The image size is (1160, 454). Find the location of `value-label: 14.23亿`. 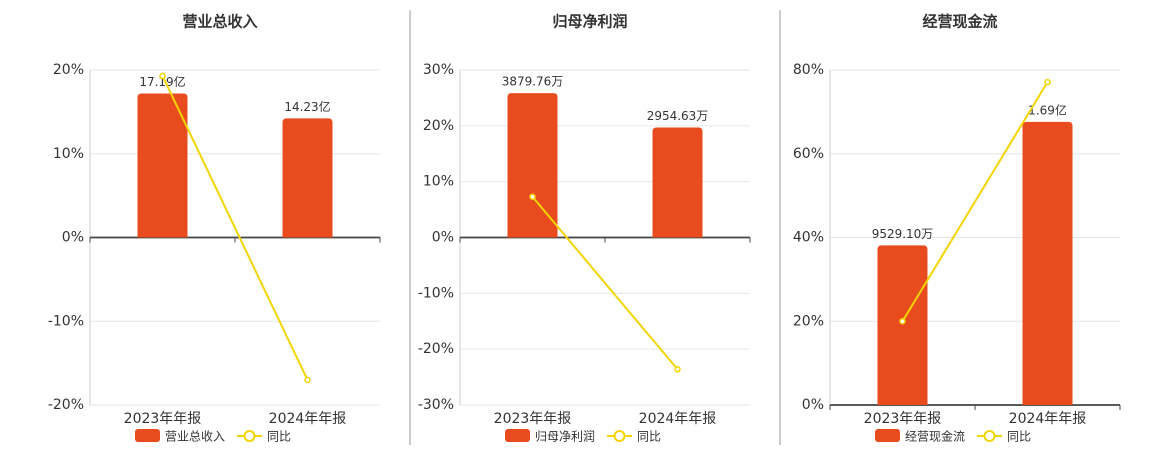

value-label: 14.23亿 is located at coordinates (307, 106).